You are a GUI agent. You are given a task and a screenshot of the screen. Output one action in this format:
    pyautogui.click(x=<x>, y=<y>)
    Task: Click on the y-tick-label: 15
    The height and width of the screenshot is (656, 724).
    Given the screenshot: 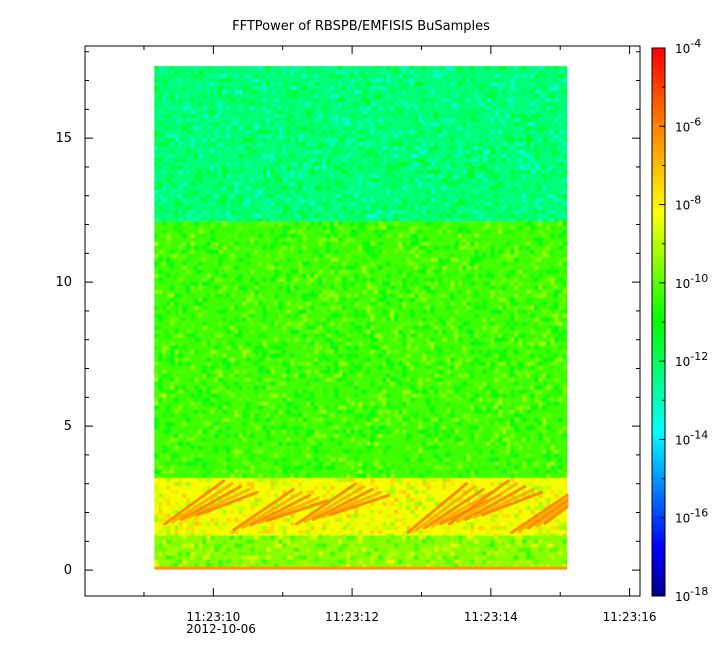 What is the action you would take?
    pyautogui.click(x=63, y=138)
    